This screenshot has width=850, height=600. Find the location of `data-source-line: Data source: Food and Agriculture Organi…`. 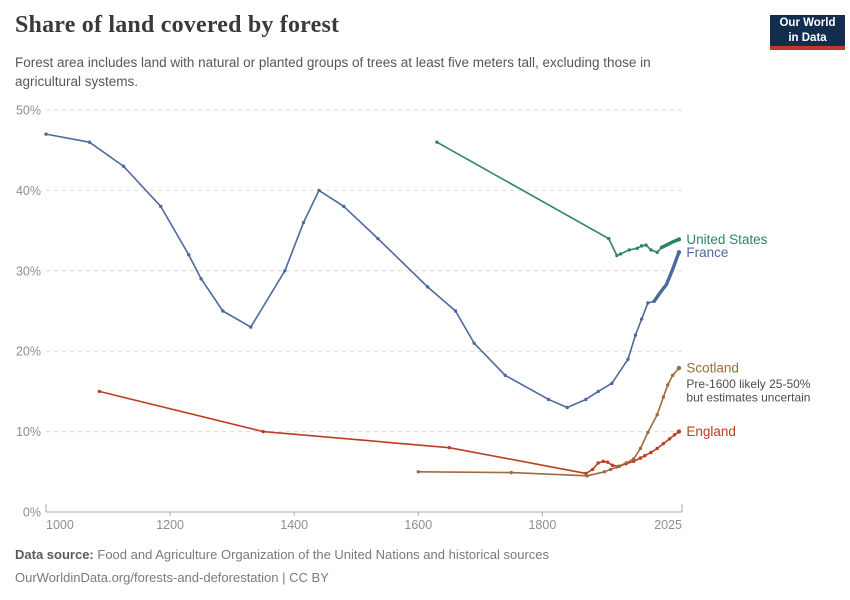

data-source-line: Data source: Food and Agriculture Organi… is located at coordinates (282, 555).